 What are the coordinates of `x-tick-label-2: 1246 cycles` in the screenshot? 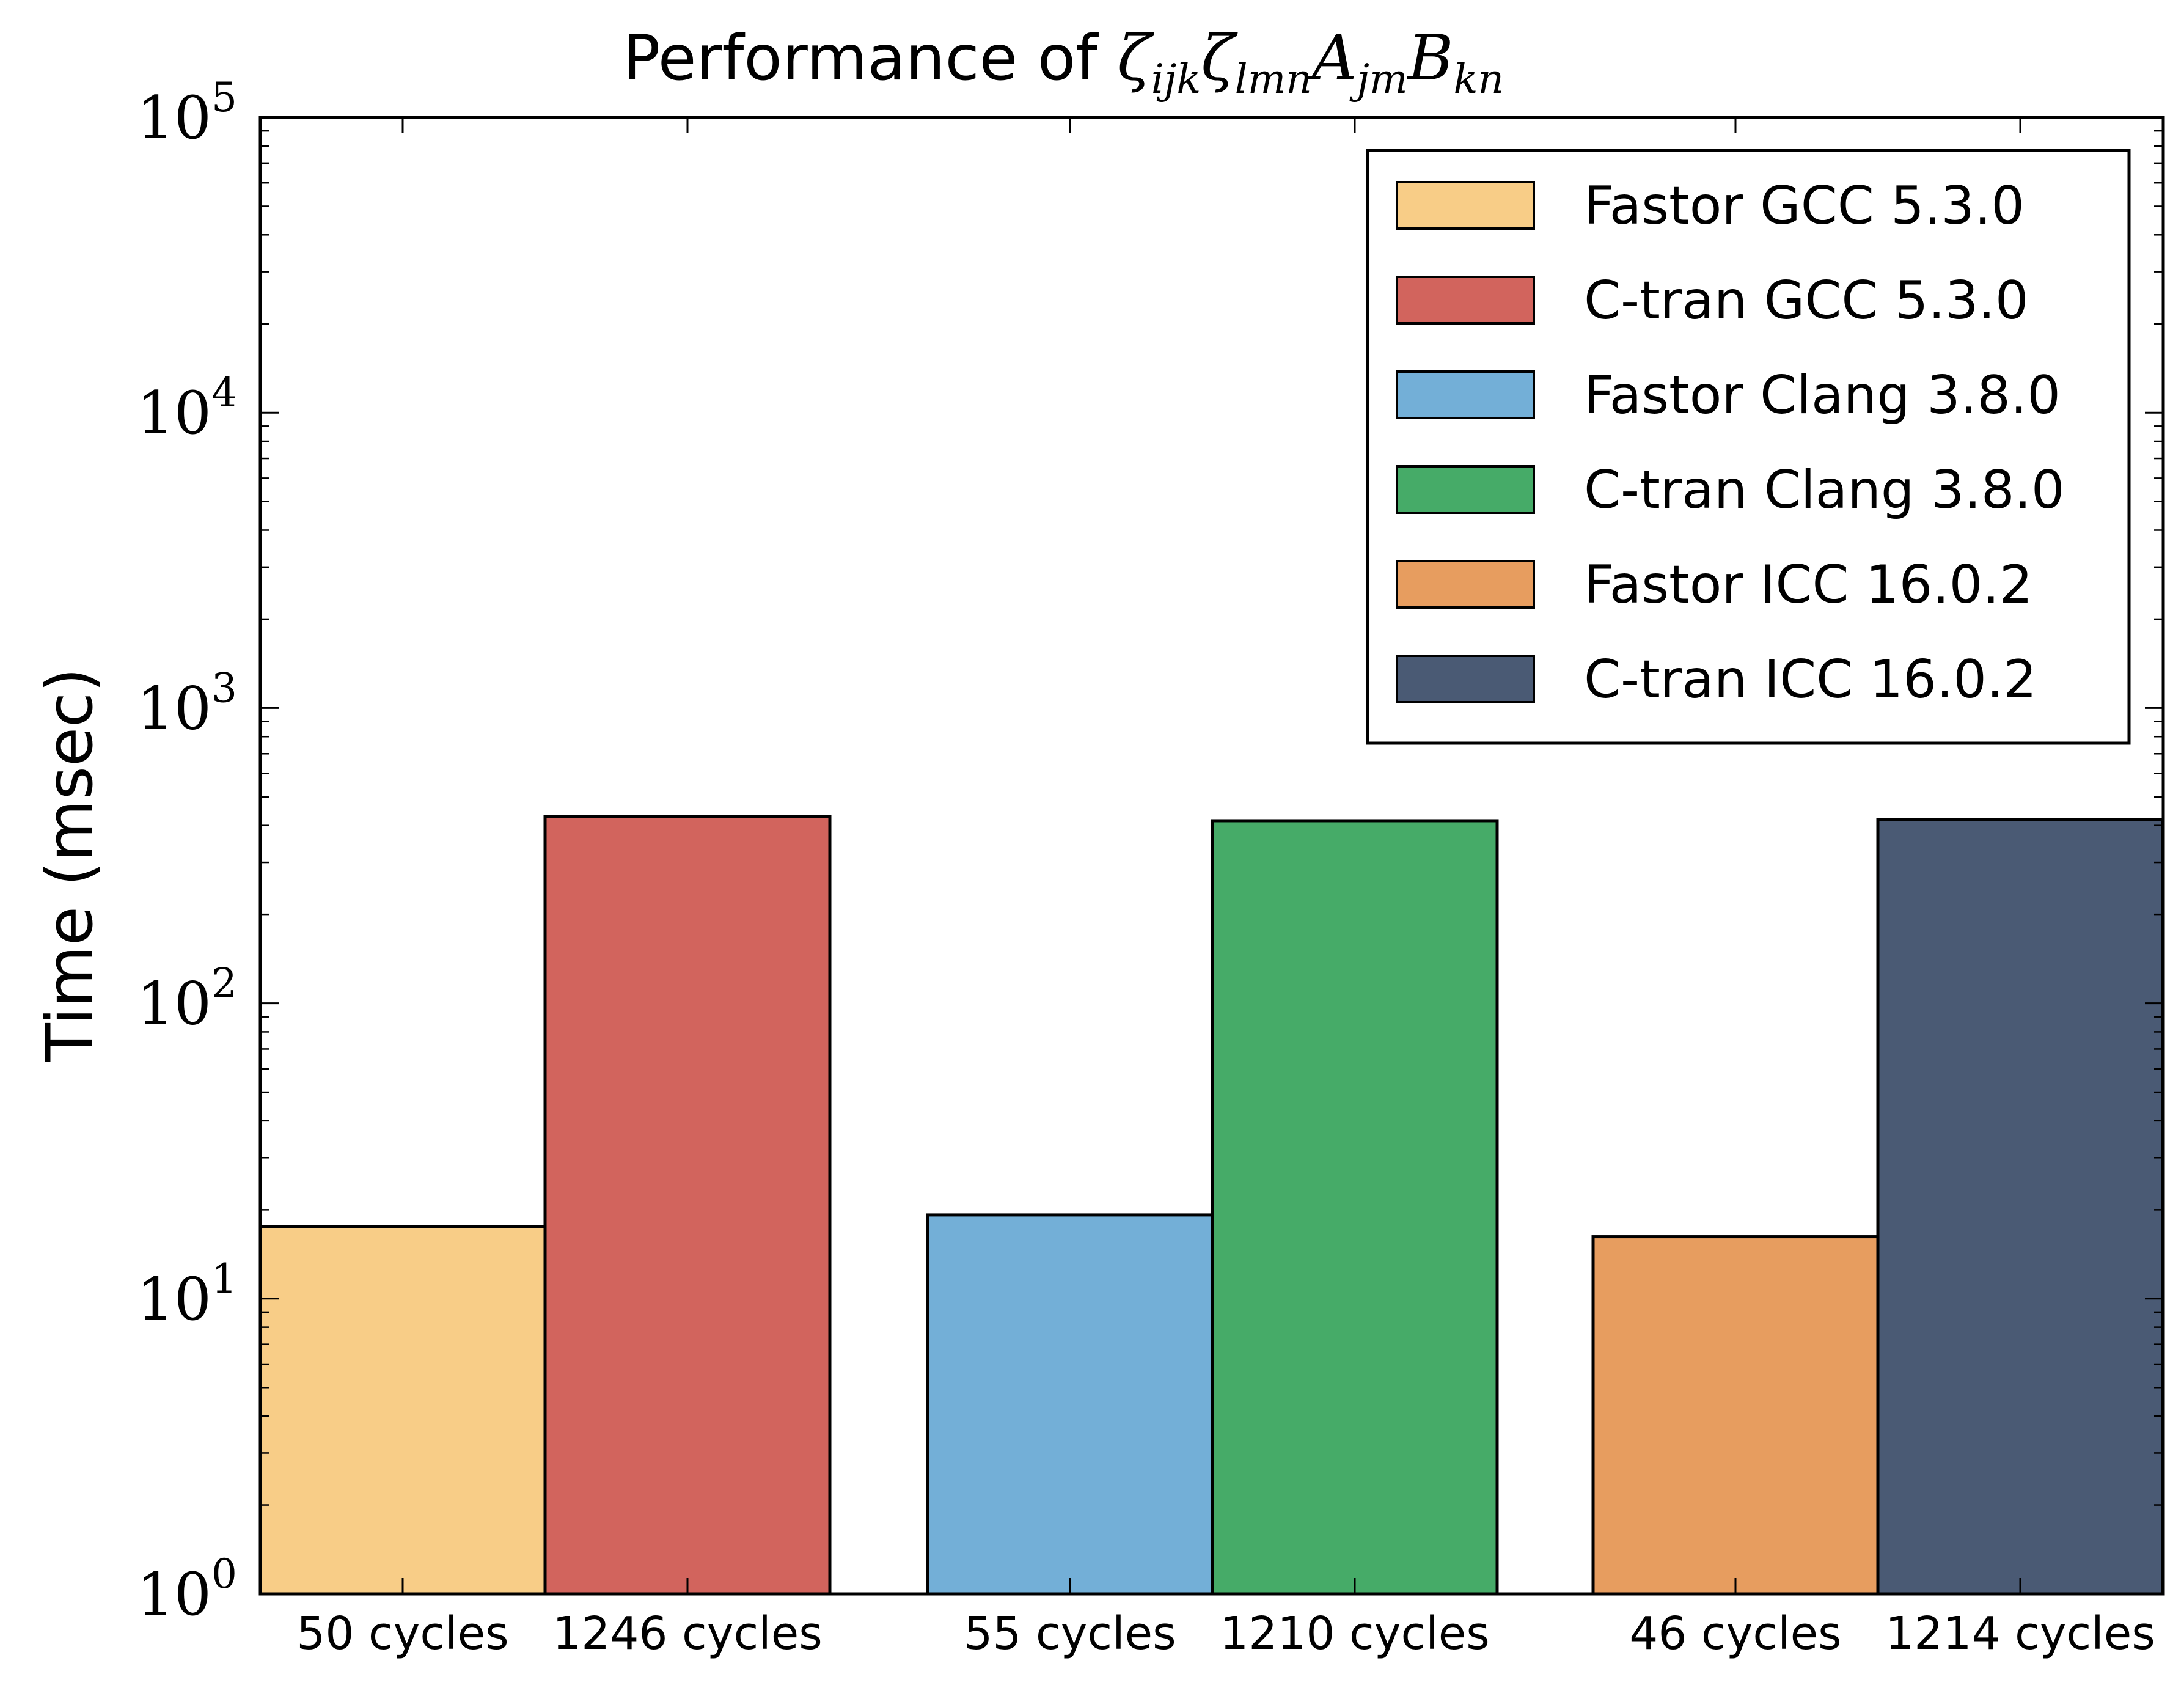 It's located at (687, 1634).